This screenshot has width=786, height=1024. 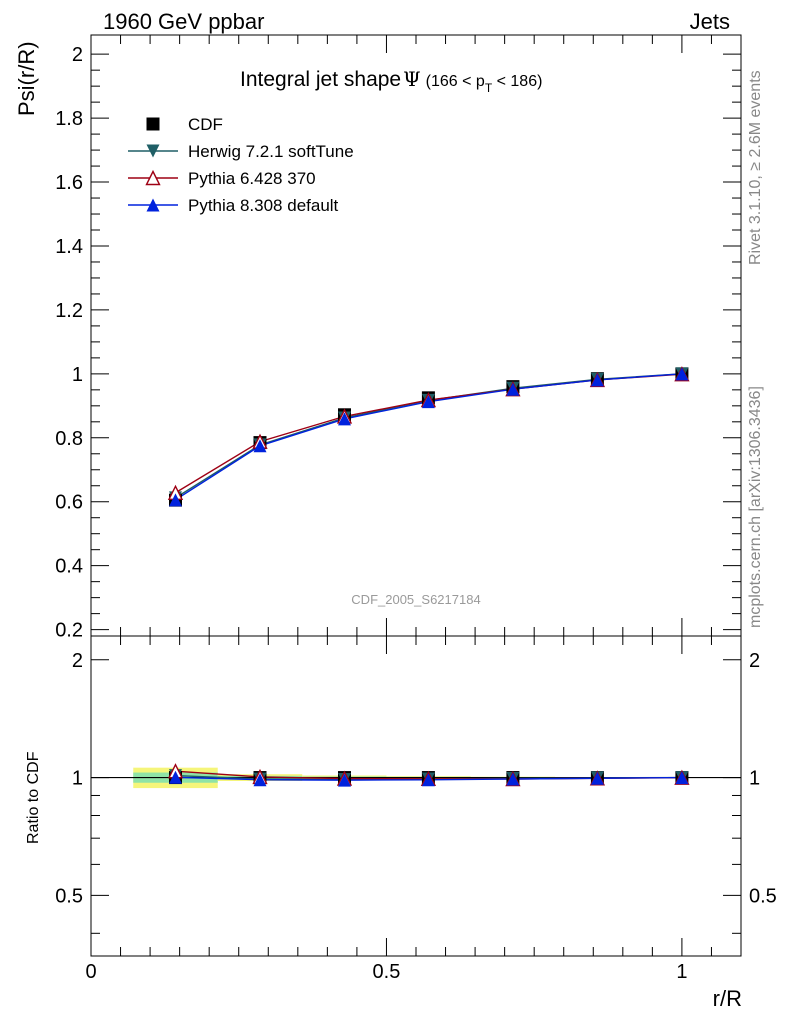 What do you see at coordinates (153, 205) in the screenshot?
I see `legend-marker-pythia8` at bounding box center [153, 205].